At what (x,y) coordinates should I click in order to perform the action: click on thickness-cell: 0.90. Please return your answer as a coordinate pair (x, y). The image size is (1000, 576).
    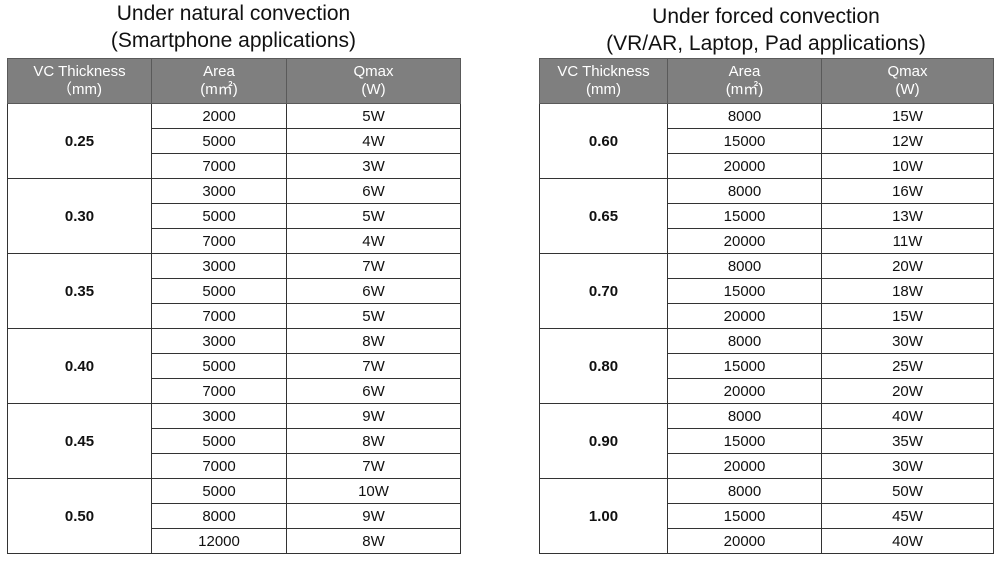
    Looking at the image, I should click on (603, 441).